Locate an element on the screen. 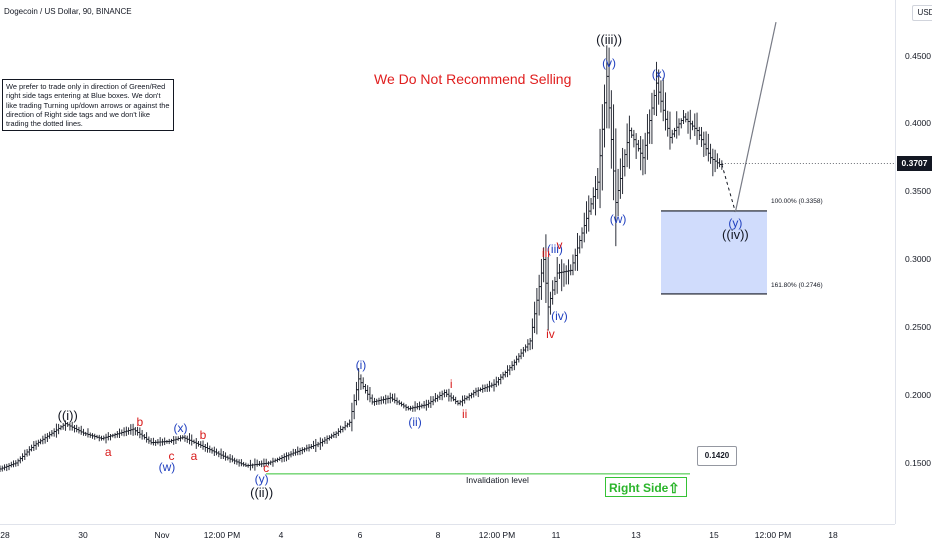 The height and width of the screenshot is (551, 932). fib-100-label: 100.00% (0.3358) is located at coordinates (797, 201).